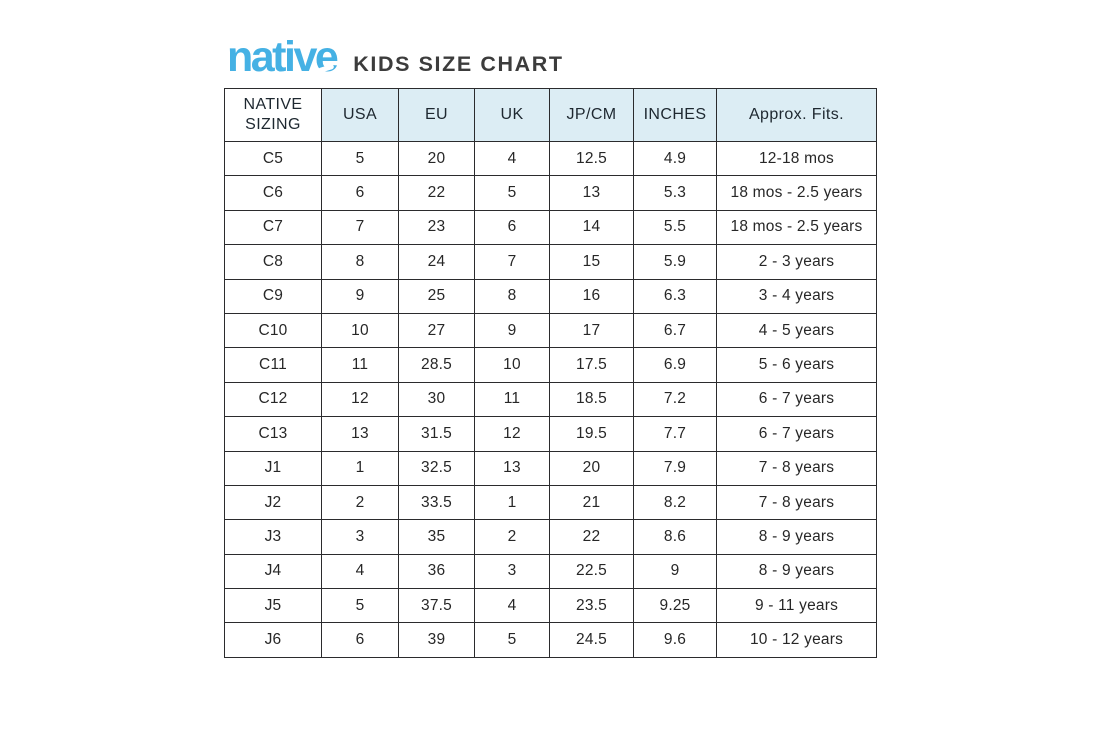 Image resolution: width=1100 pixels, height=737 pixels. Describe the element at coordinates (675, 606) in the screenshot. I see `table-cell: 9.25` at that location.